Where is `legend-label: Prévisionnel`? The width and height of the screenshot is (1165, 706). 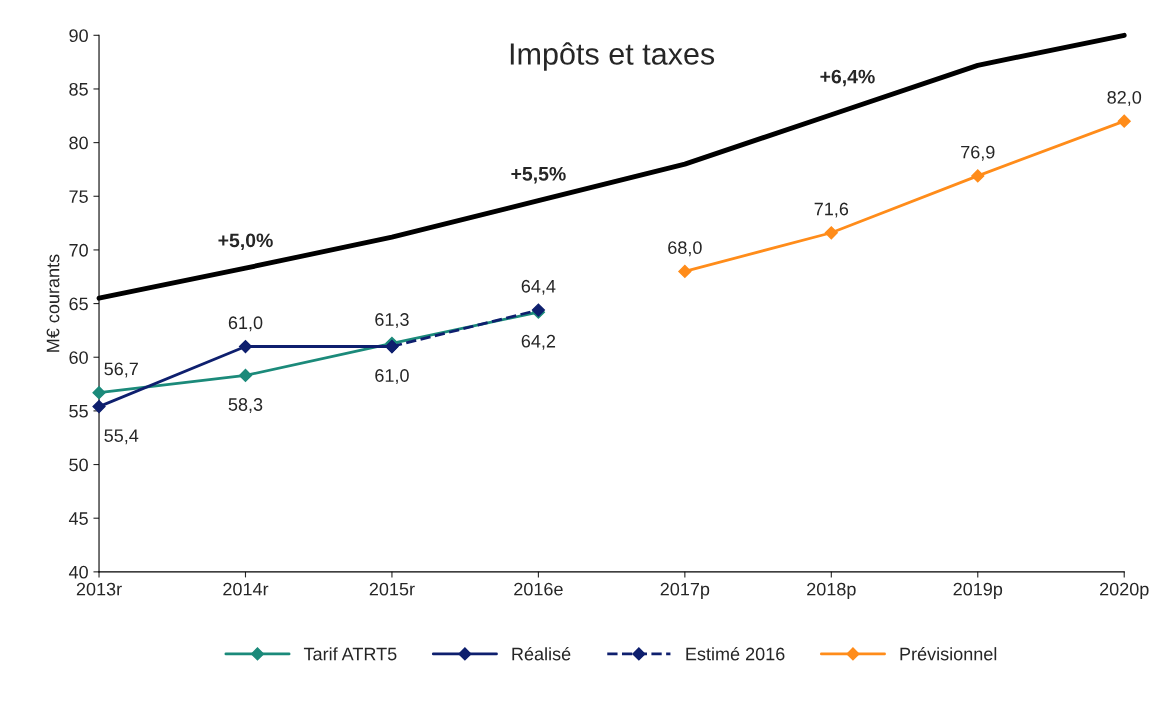 legend-label: Prévisionnel is located at coordinates (948, 653).